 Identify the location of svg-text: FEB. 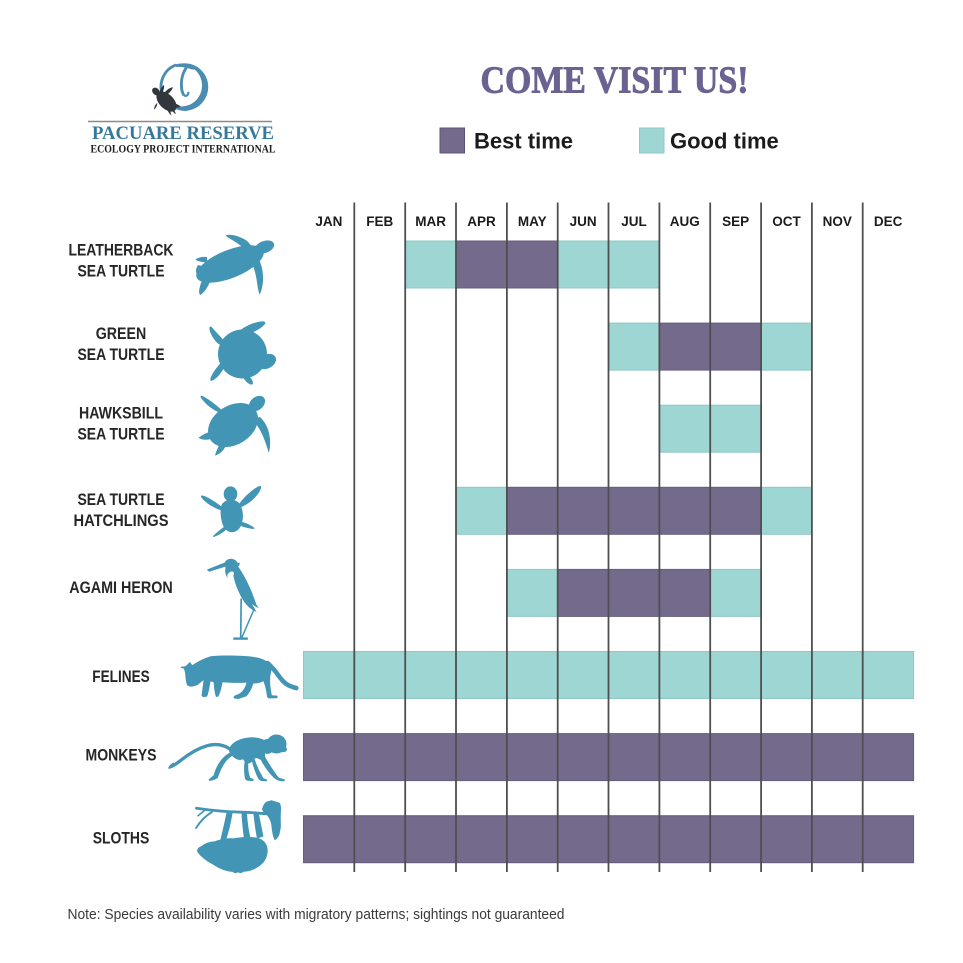
(379, 221).